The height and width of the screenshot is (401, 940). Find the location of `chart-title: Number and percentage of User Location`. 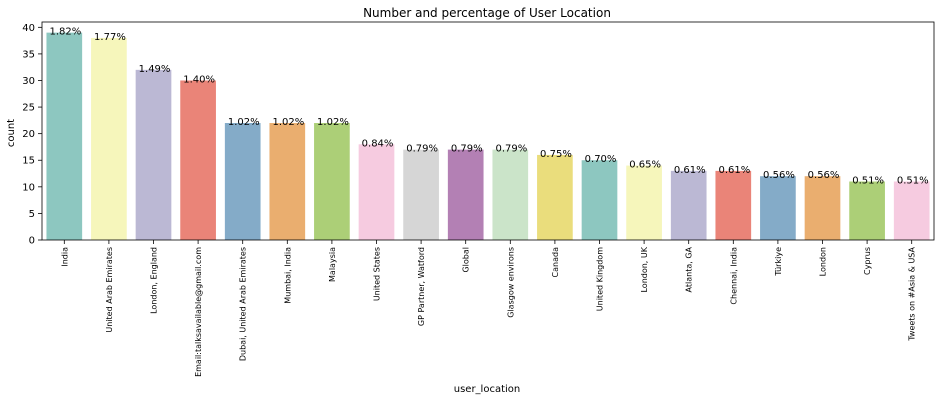

chart-title: Number and percentage of User Location is located at coordinates (487, 13).